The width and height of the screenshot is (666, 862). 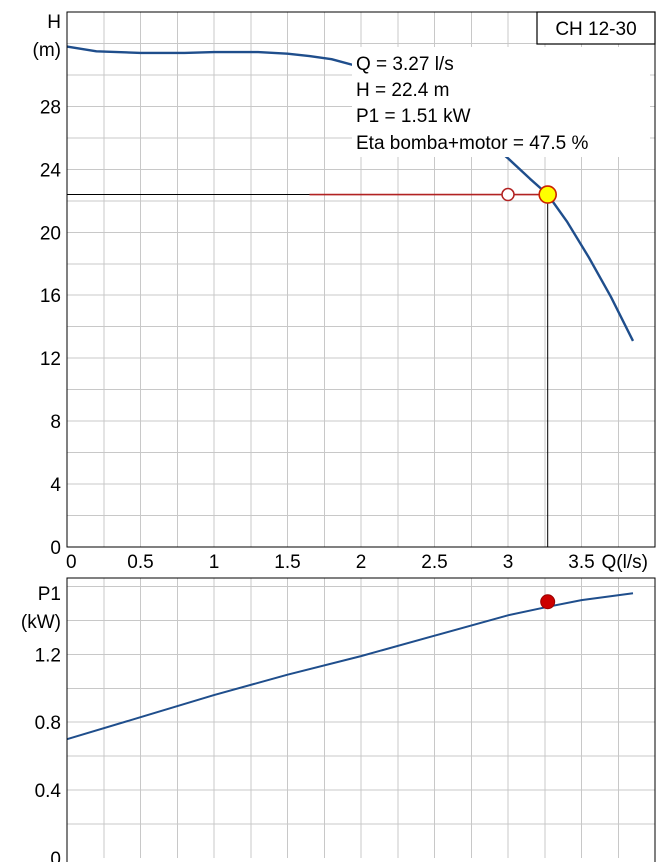 I want to click on power-curve, so click(x=350, y=666).